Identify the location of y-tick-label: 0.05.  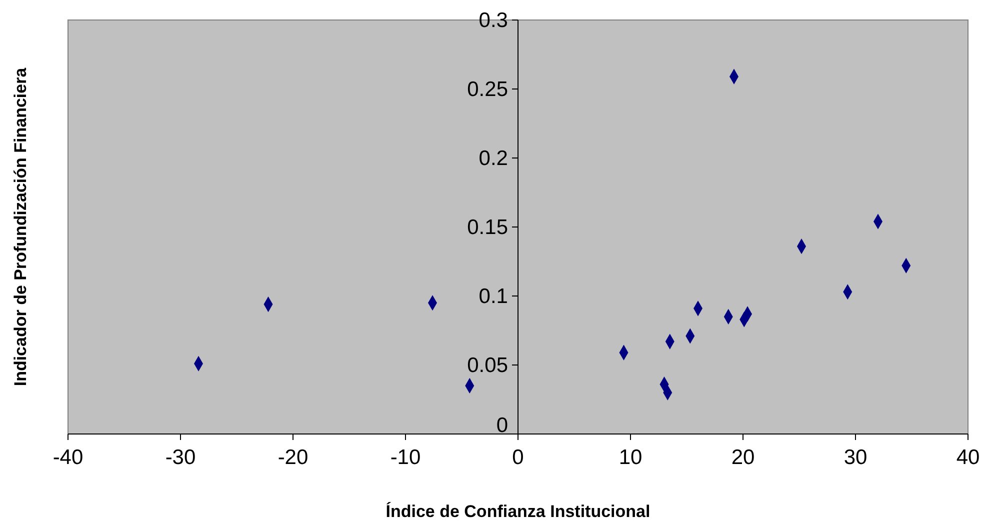
(487, 365).